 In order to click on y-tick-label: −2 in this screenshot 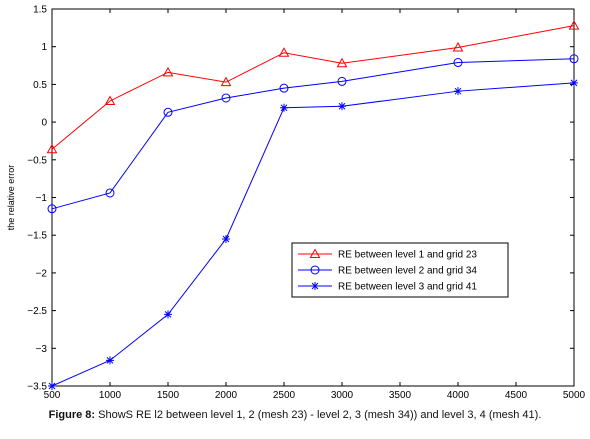, I will do `click(42, 273)`.